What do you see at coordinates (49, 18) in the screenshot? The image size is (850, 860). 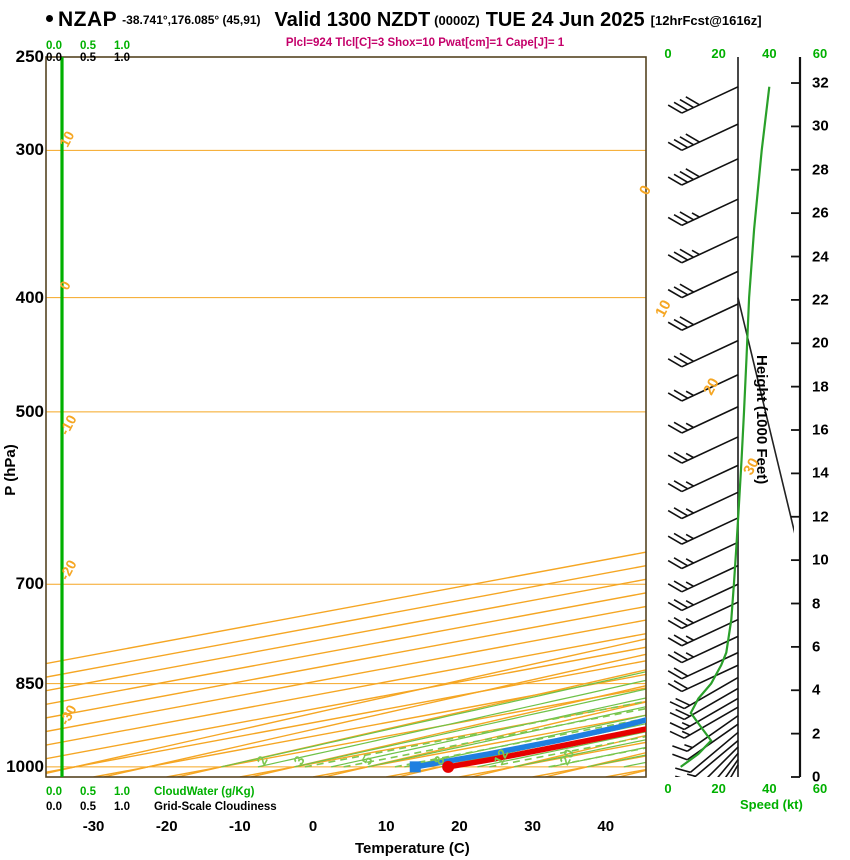 I see `station-dot-icon` at bounding box center [49, 18].